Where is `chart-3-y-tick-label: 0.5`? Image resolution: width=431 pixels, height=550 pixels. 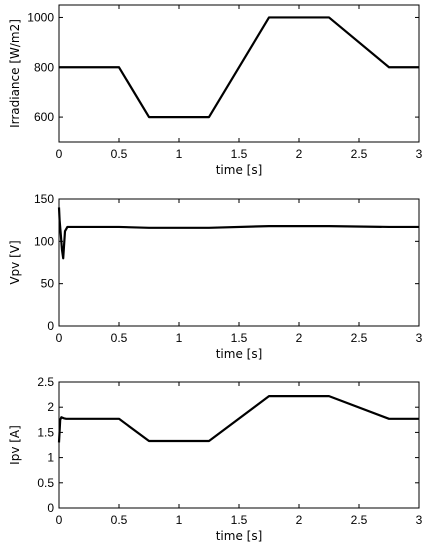 chart-3-y-tick-label: 0.5 is located at coordinates (45, 483).